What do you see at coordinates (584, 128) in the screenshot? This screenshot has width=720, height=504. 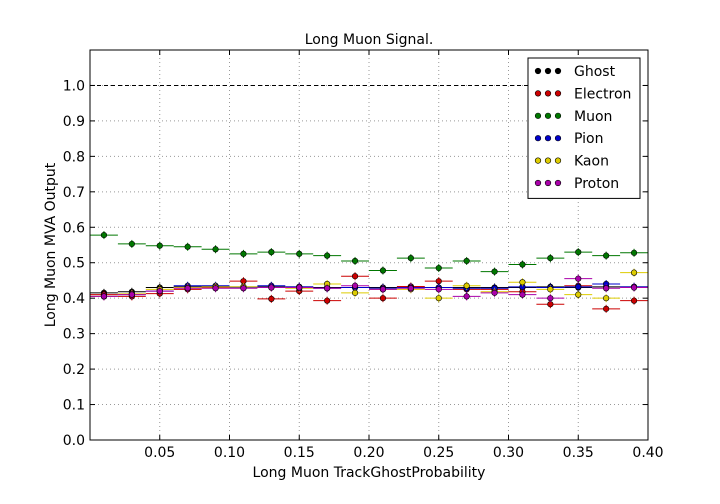 I see `legend: Ghost Electron Muon Pion Kaon Proton` at bounding box center [584, 128].